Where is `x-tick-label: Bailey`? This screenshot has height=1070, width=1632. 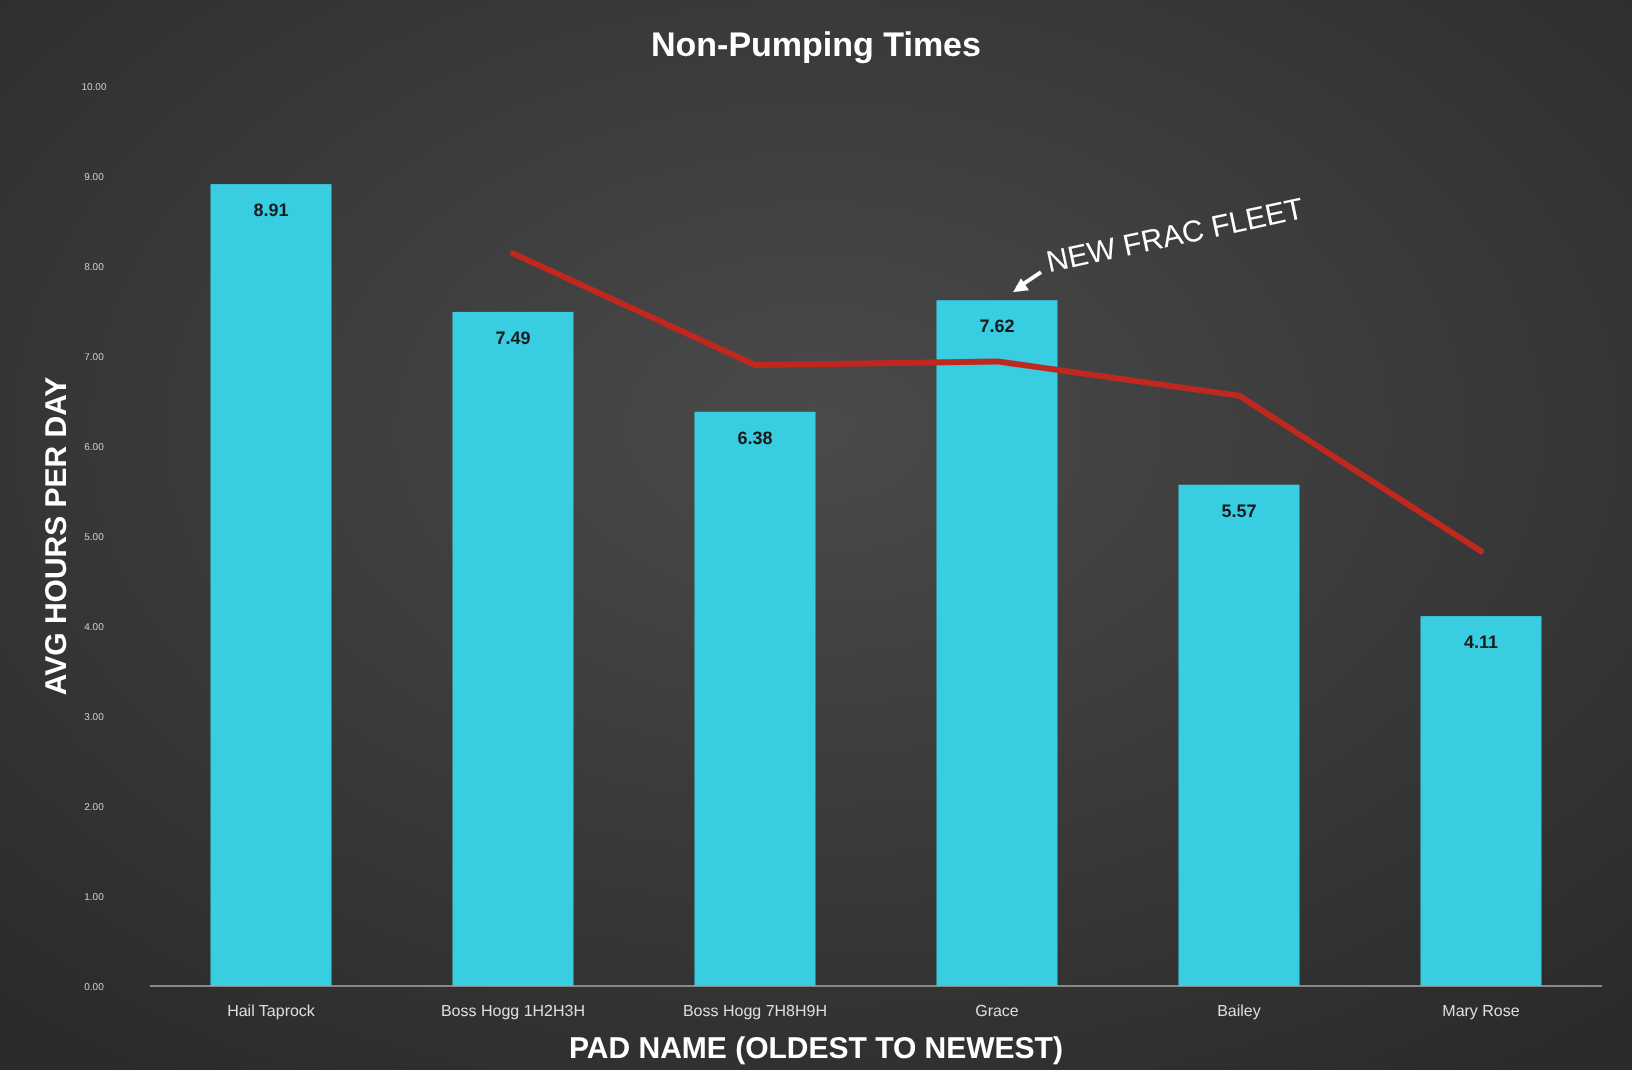
x-tick-label: Bailey is located at coordinates (1239, 1011).